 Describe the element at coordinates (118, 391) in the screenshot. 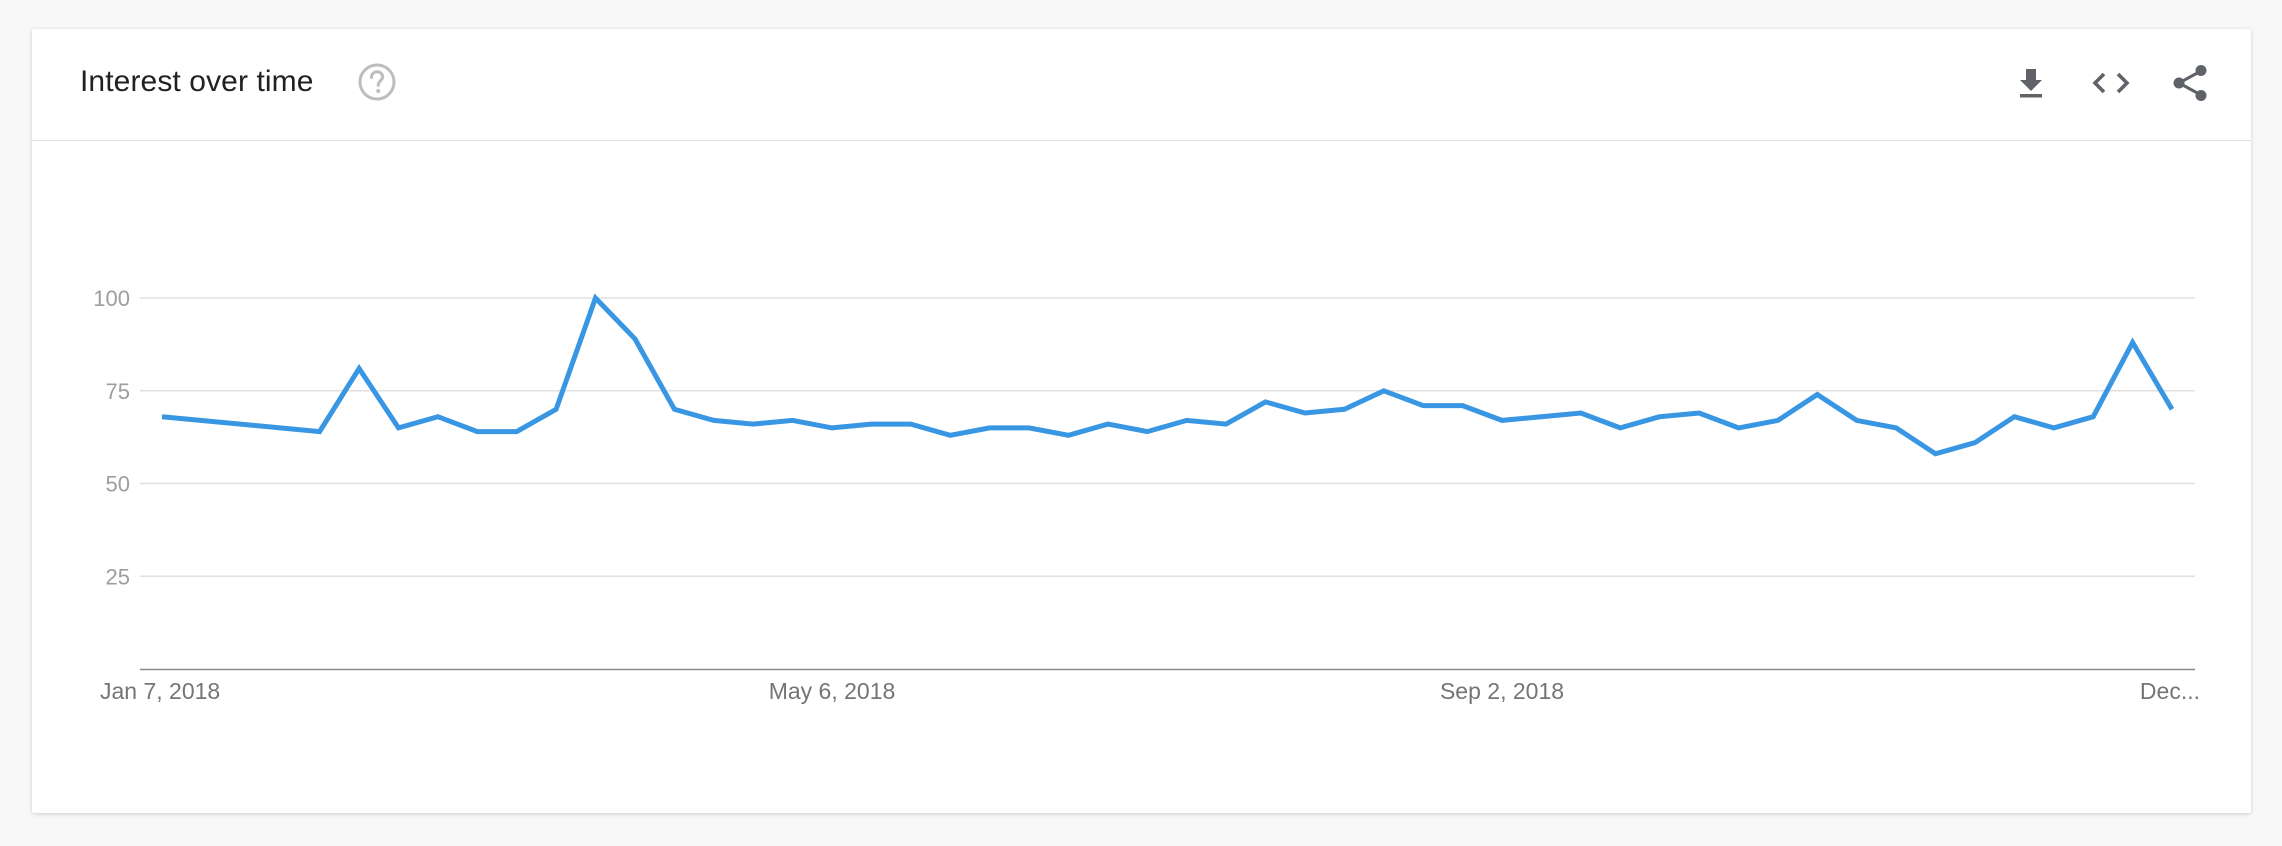

I see `y-tick-label: 75` at that location.